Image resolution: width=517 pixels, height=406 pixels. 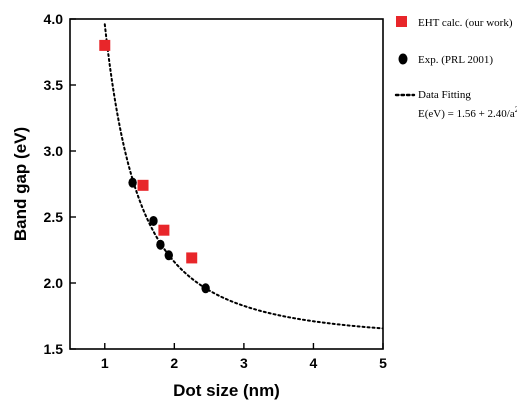 I want to click on fit-formula: E(eV) = 1.56 + 2.40/a2, so click(x=467, y=112).